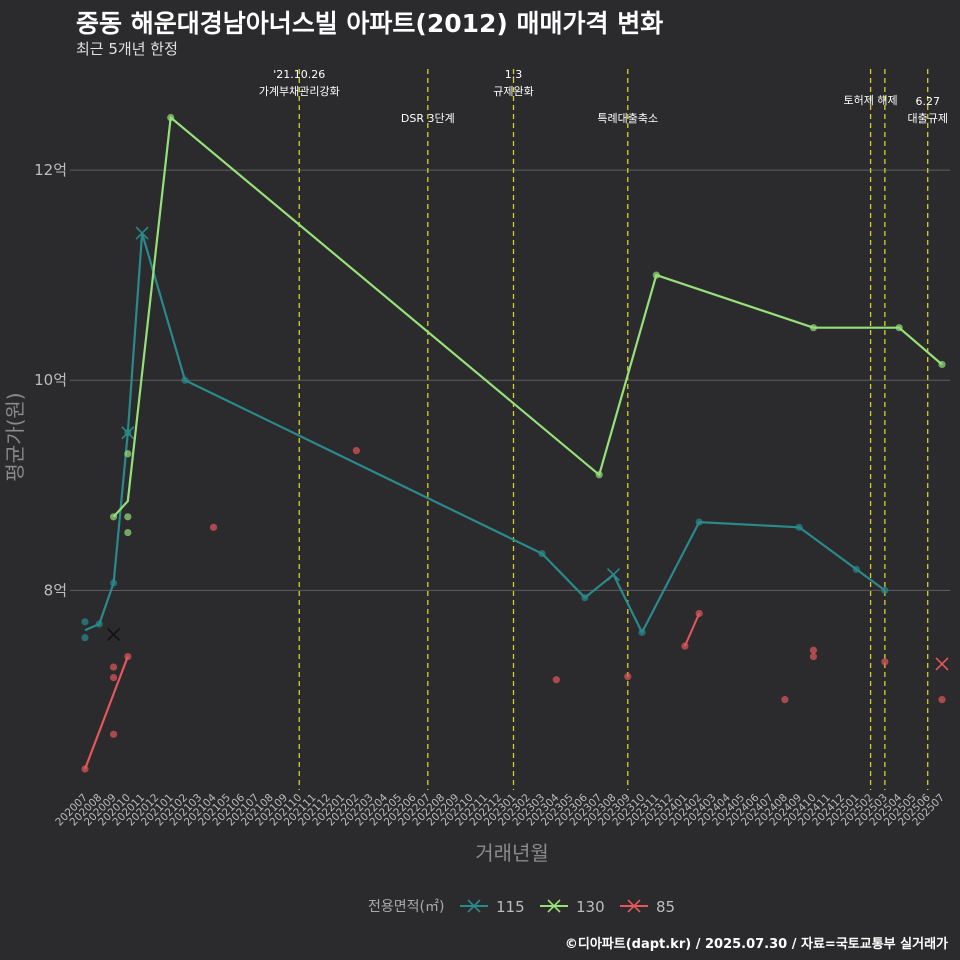 The height and width of the screenshot is (960, 960). I want to click on event-label: DSR 3단계, so click(428, 118).